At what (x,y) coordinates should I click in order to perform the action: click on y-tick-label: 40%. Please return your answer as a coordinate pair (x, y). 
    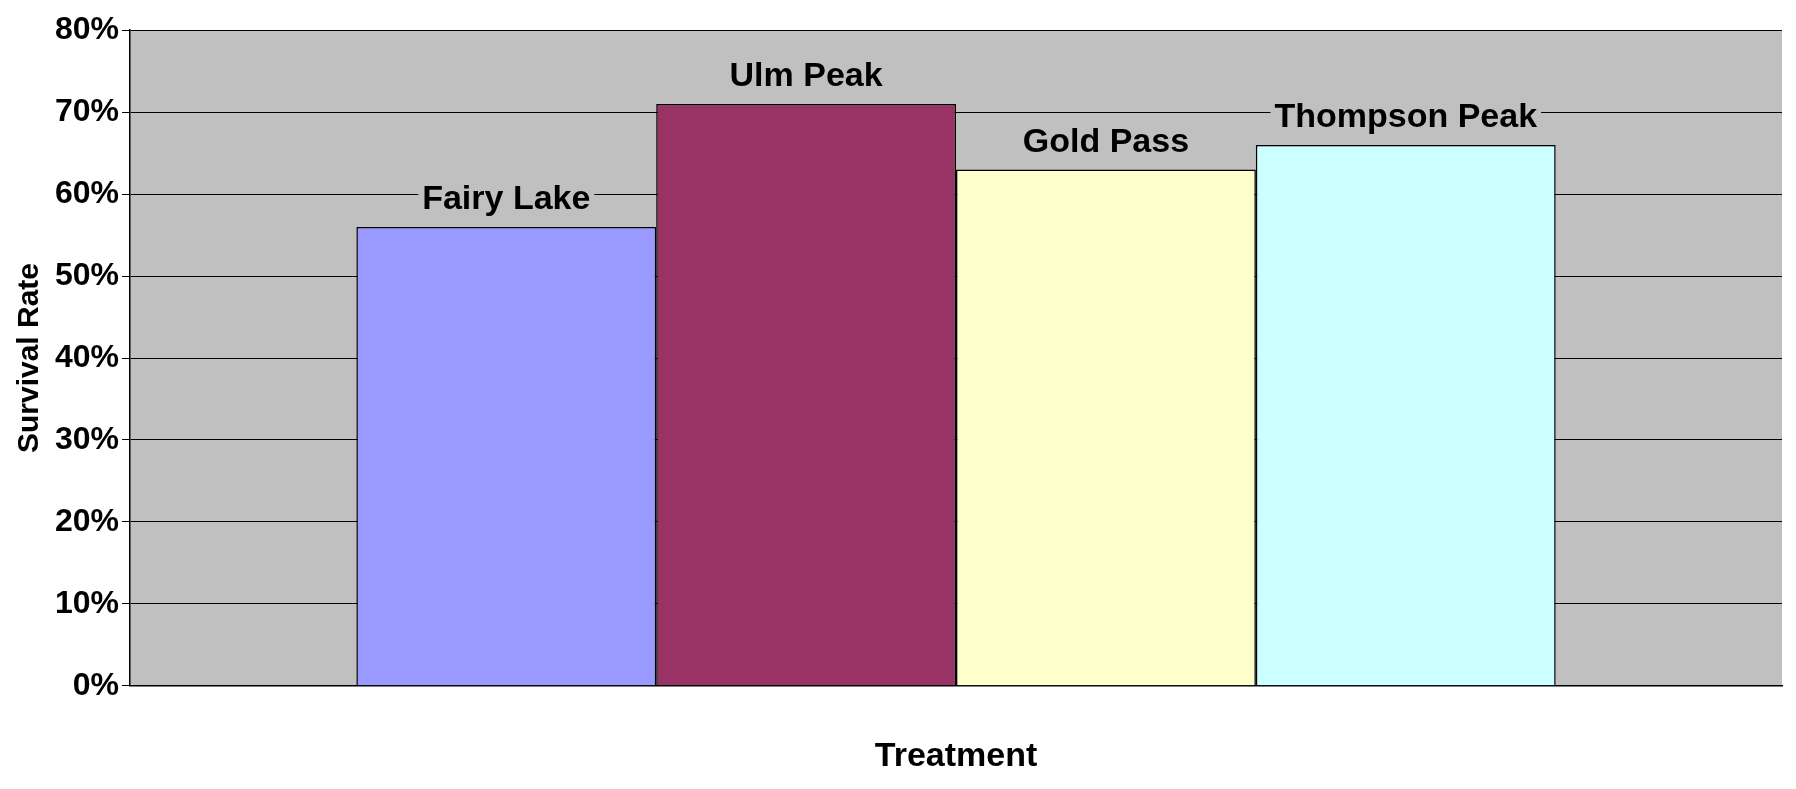
    Looking at the image, I should click on (87, 355).